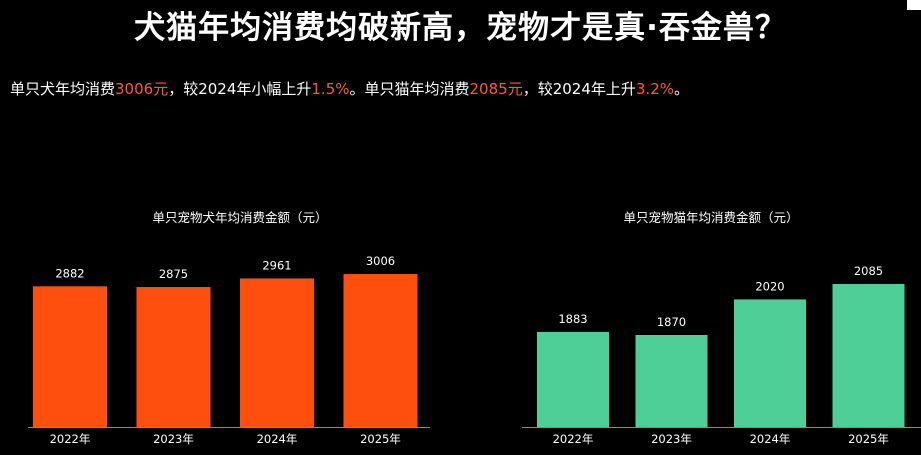  I want to click on cat-value-label-3: 2085, so click(868, 271).